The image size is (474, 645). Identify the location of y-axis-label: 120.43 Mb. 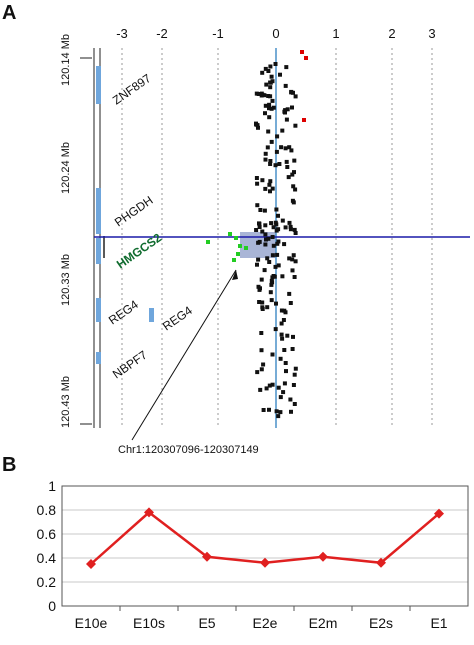
(66, 402).